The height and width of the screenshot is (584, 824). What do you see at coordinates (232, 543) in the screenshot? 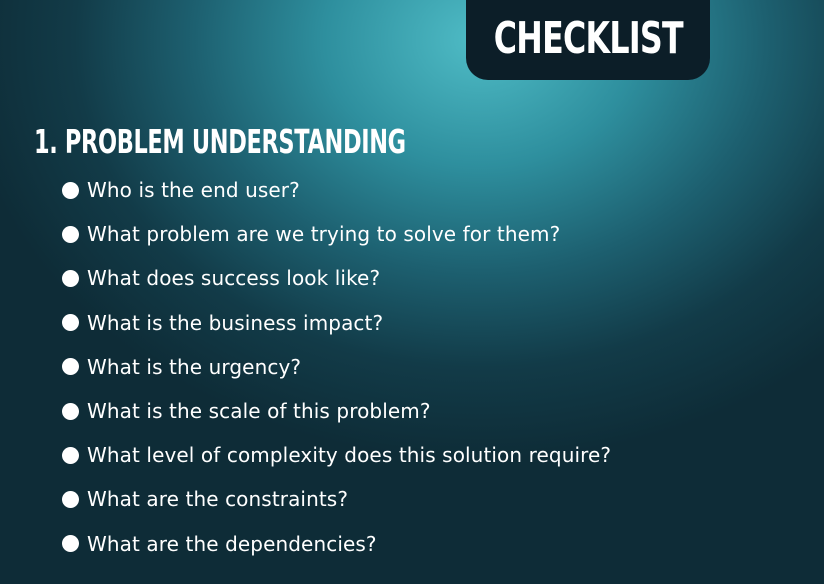
I see `list-item-text: What are the dependencies?` at bounding box center [232, 543].